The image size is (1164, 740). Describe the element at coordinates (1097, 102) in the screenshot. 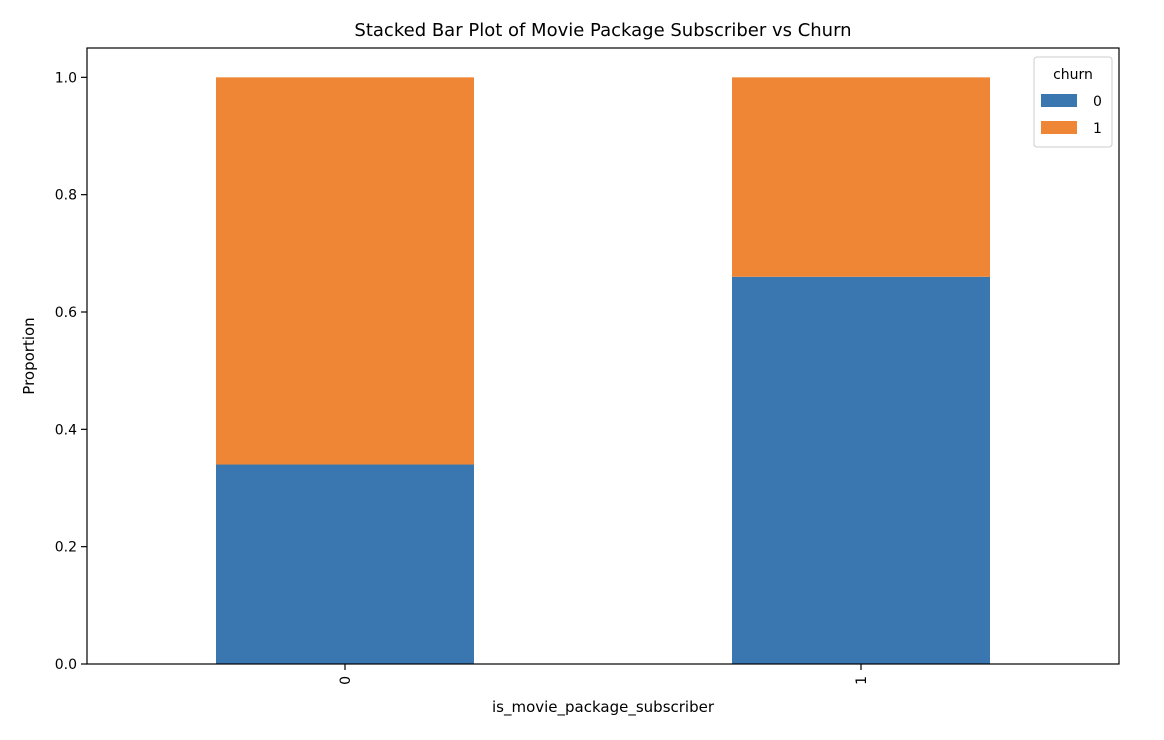

I see `legend-label-0: 0` at that location.